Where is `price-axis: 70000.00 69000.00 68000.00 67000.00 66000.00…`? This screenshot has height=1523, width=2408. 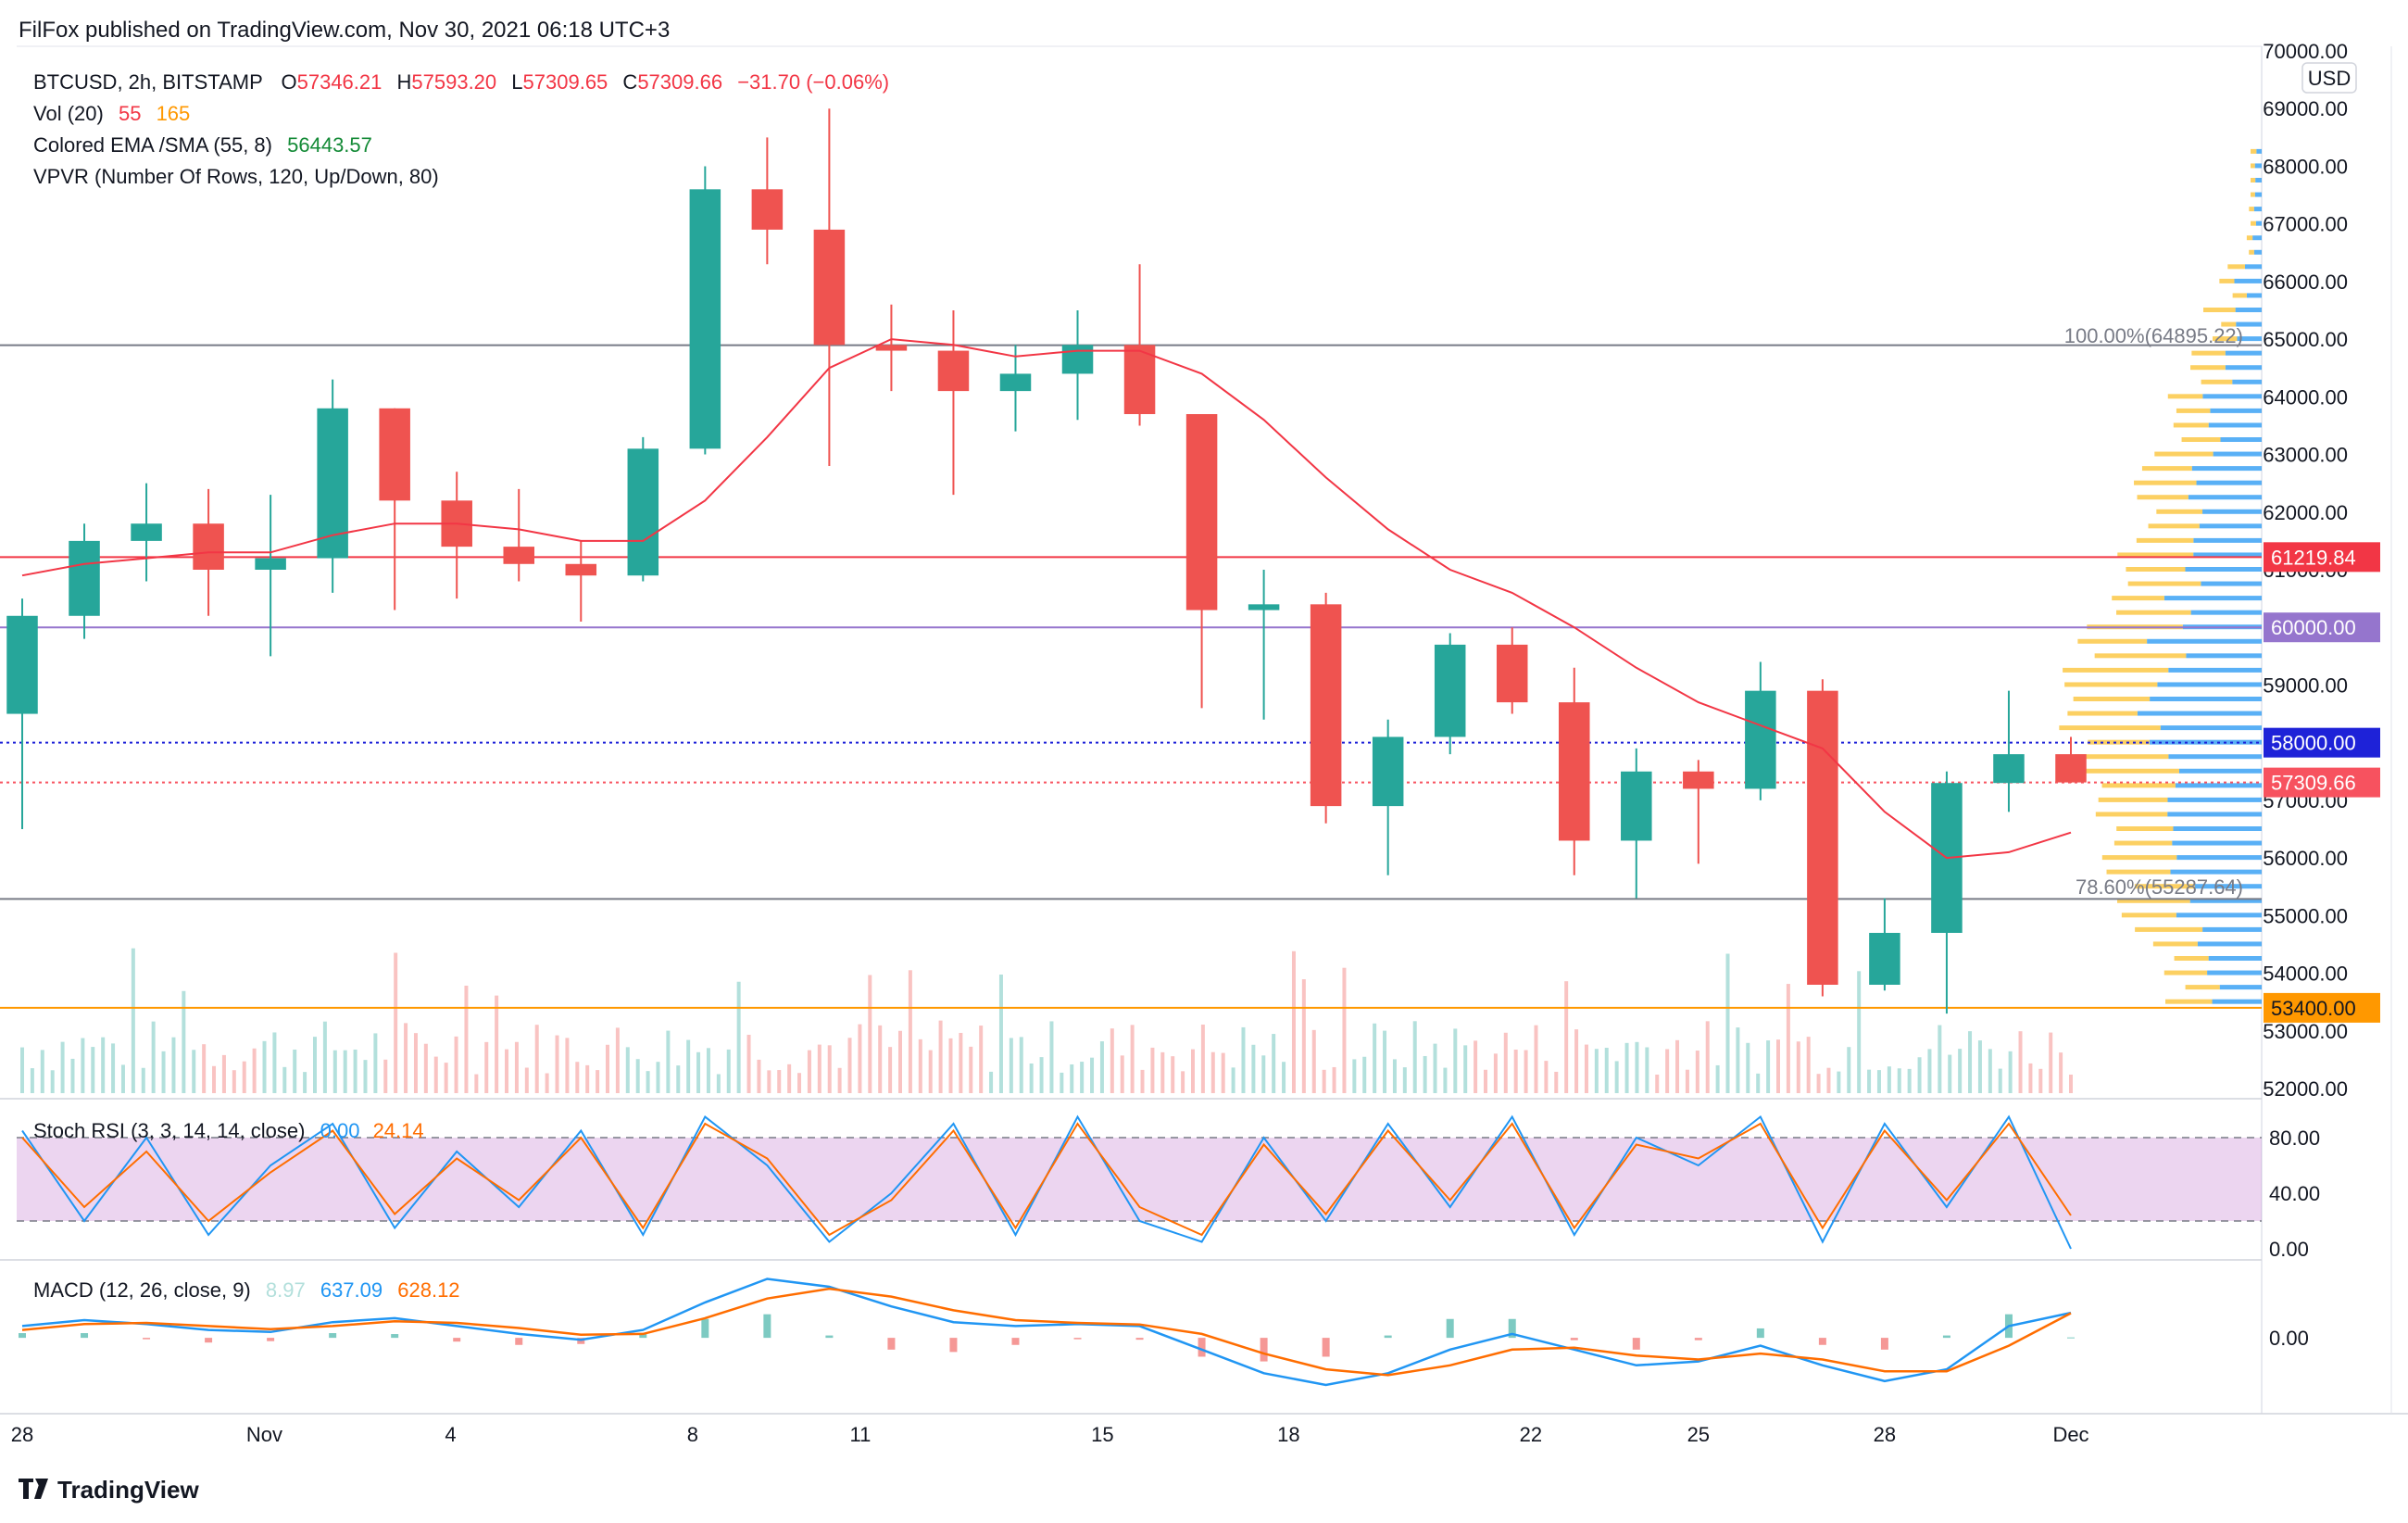
price-axis: 70000.00 69000.00 68000.00 67000.00 66000.00… is located at coordinates (2321, 570).